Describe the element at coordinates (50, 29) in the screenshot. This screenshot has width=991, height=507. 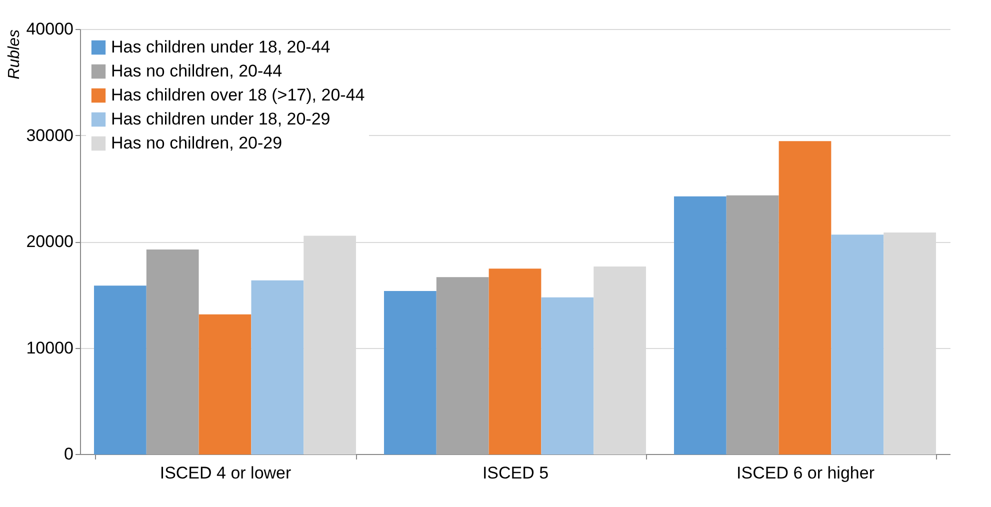
I see `y-tick-label: 40000` at that location.